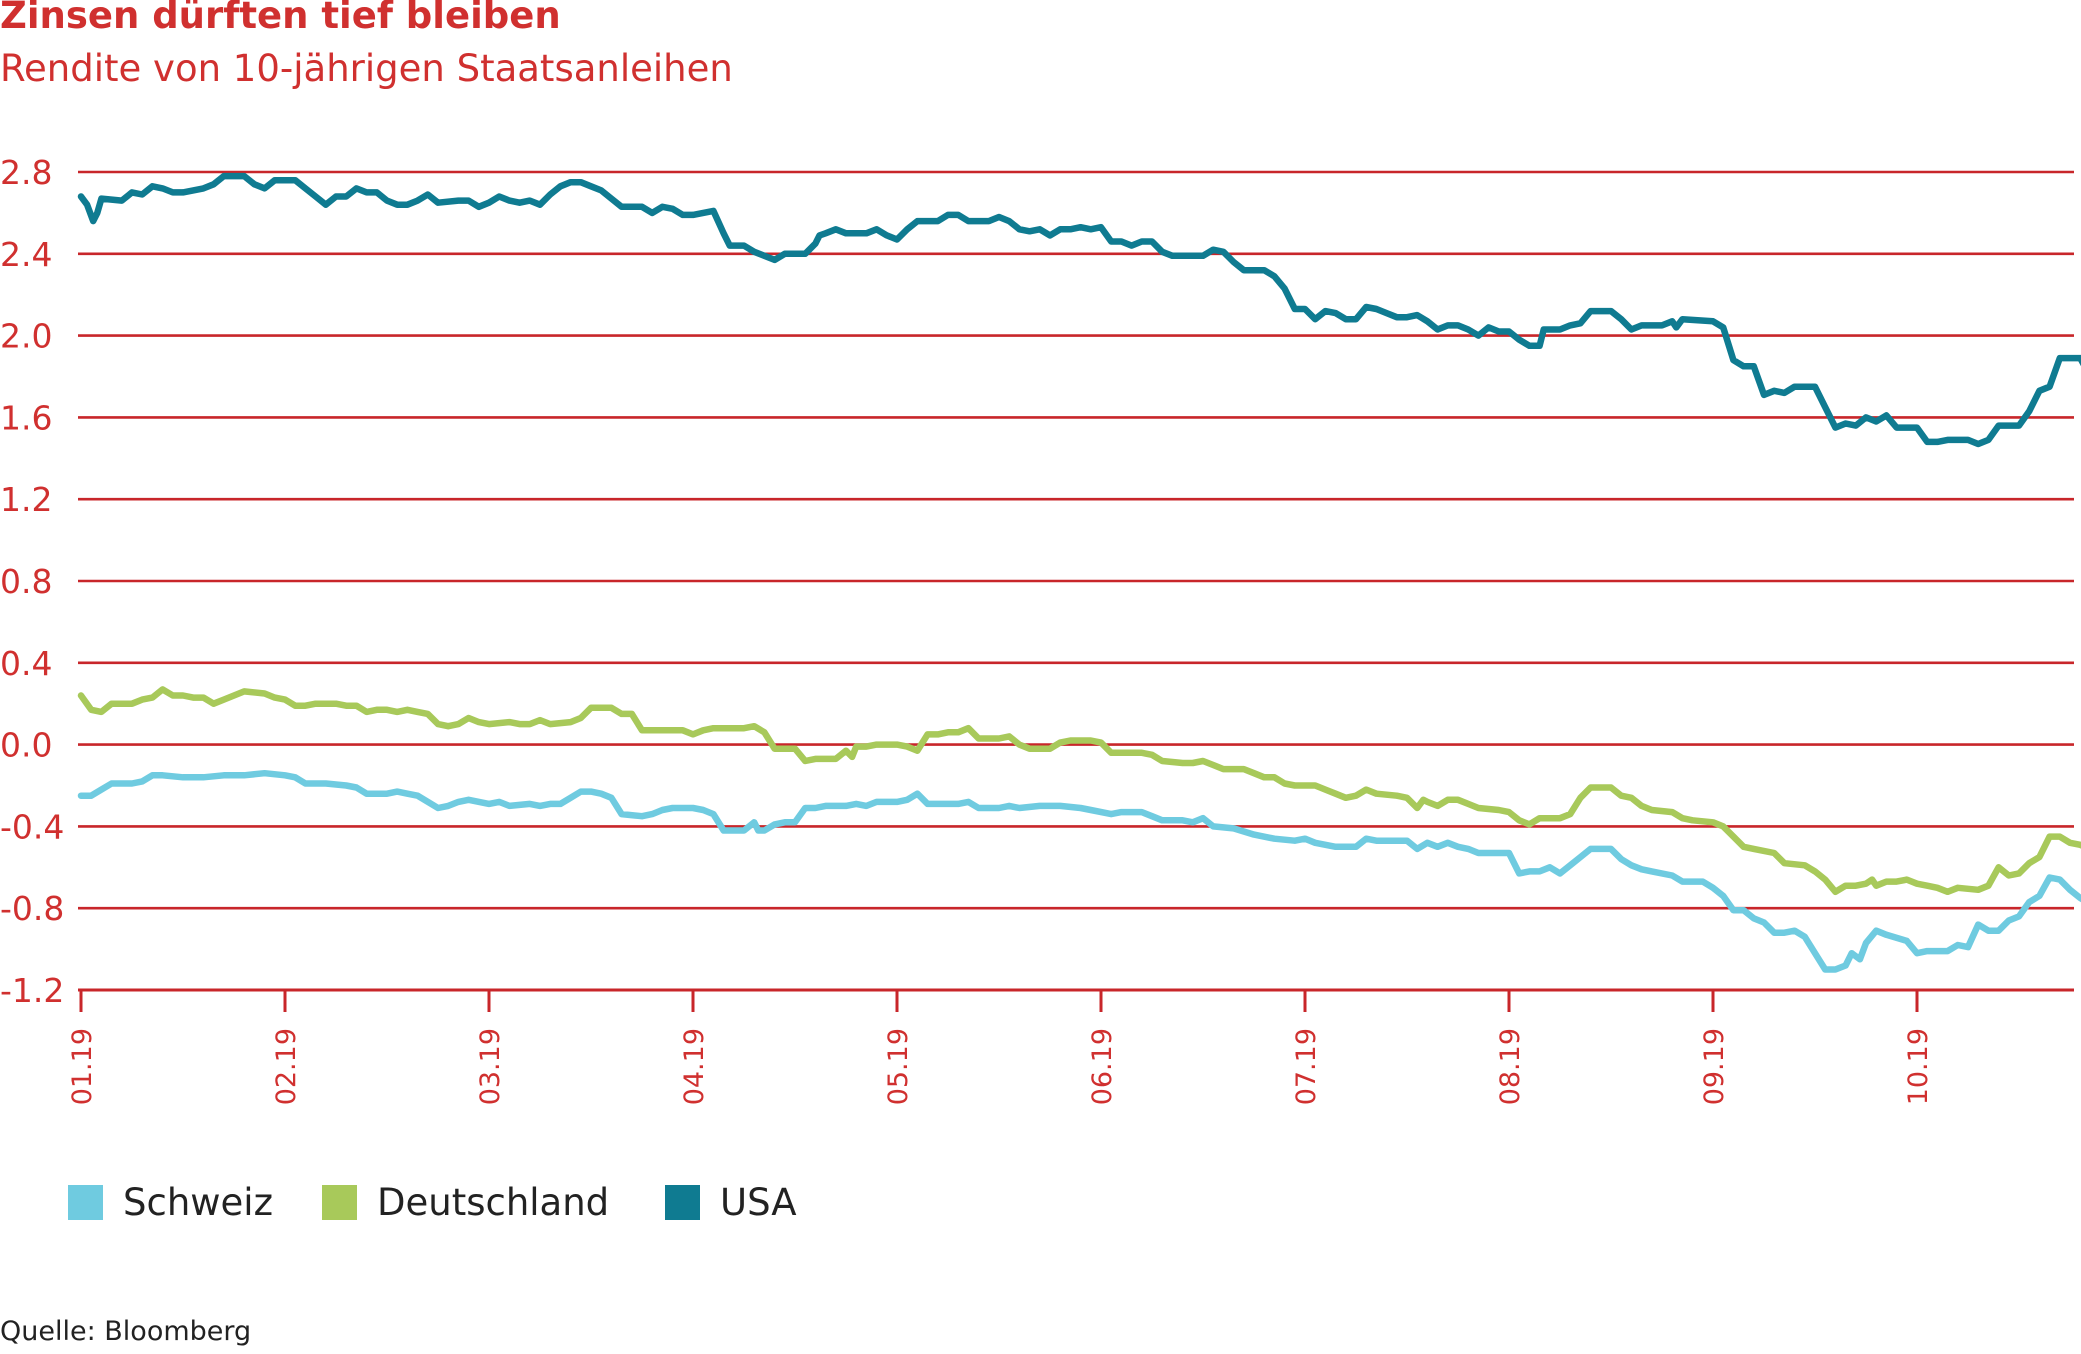 The image size is (2081, 1354). What do you see at coordinates (32, 908) in the screenshot?
I see `y-tick-label: -0.8` at bounding box center [32, 908].